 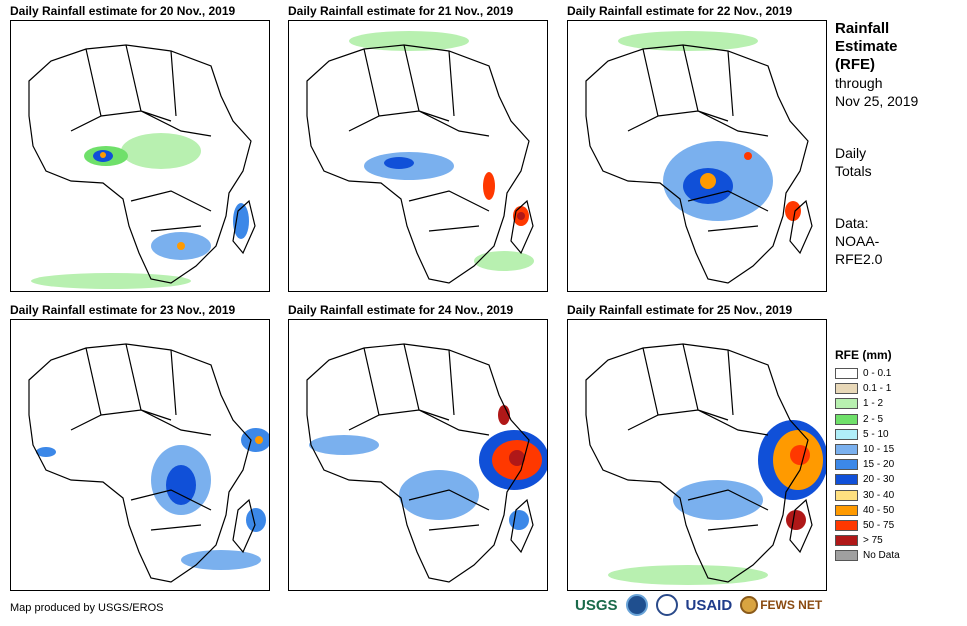 I want to click on usaid-seal-icon, so click(x=666, y=605).